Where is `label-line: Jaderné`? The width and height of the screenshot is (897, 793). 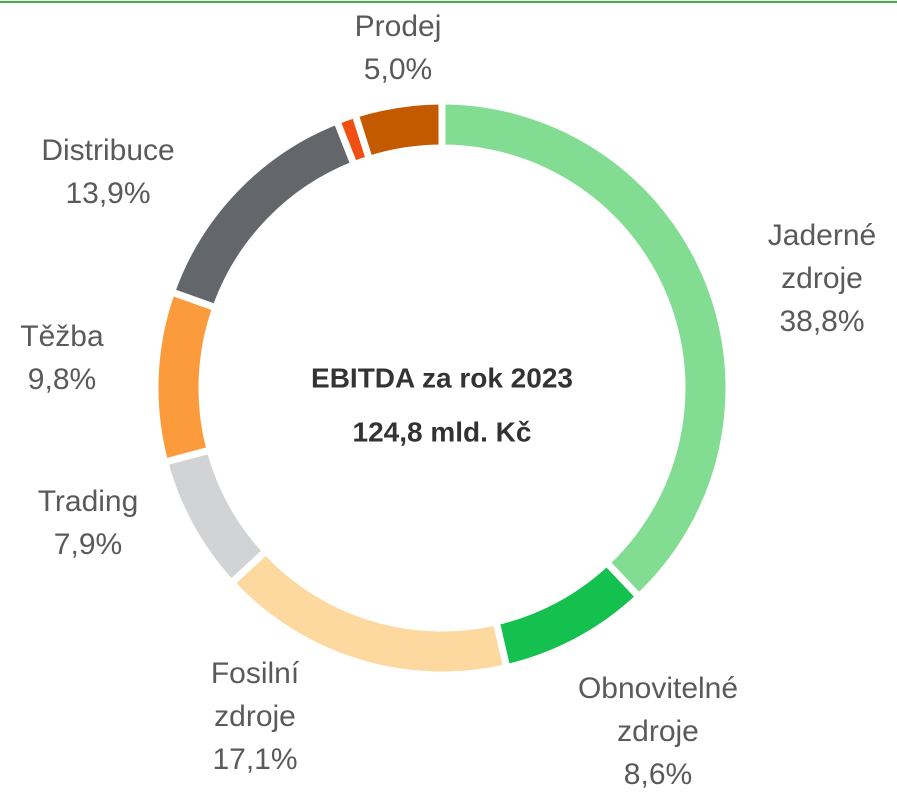
label-line: Jaderné is located at coordinates (822, 235).